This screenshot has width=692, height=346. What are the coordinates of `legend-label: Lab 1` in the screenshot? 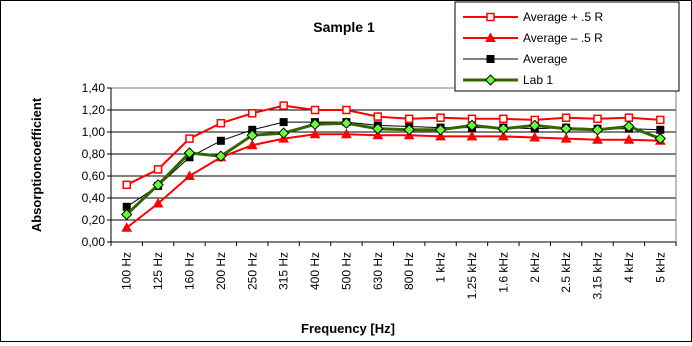 It's located at (538, 80).